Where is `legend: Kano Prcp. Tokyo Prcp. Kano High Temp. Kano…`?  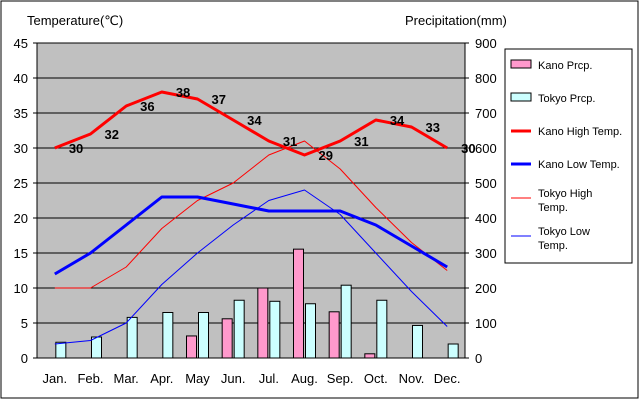
legend: Kano Prcp. Tokyo Prcp. Kano High Temp. Kano… is located at coordinates (568, 156).